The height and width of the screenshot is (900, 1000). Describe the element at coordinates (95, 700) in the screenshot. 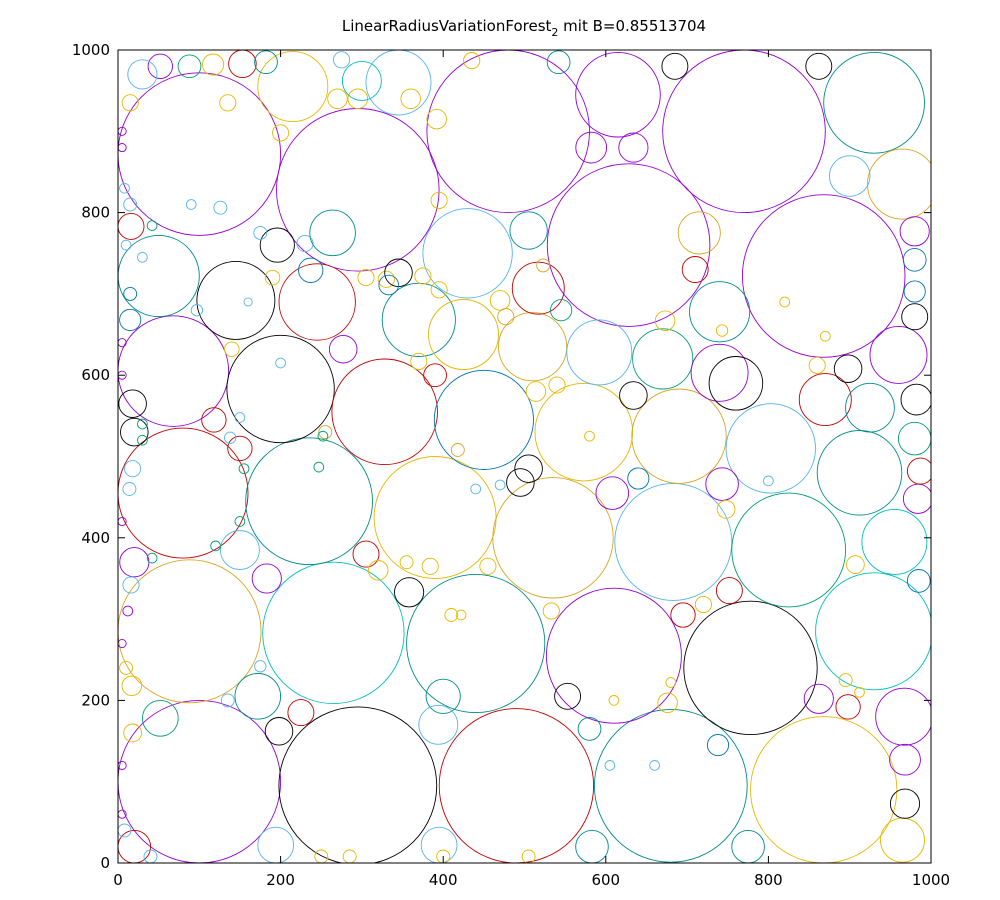

I see `y-tick-label: 200` at that location.